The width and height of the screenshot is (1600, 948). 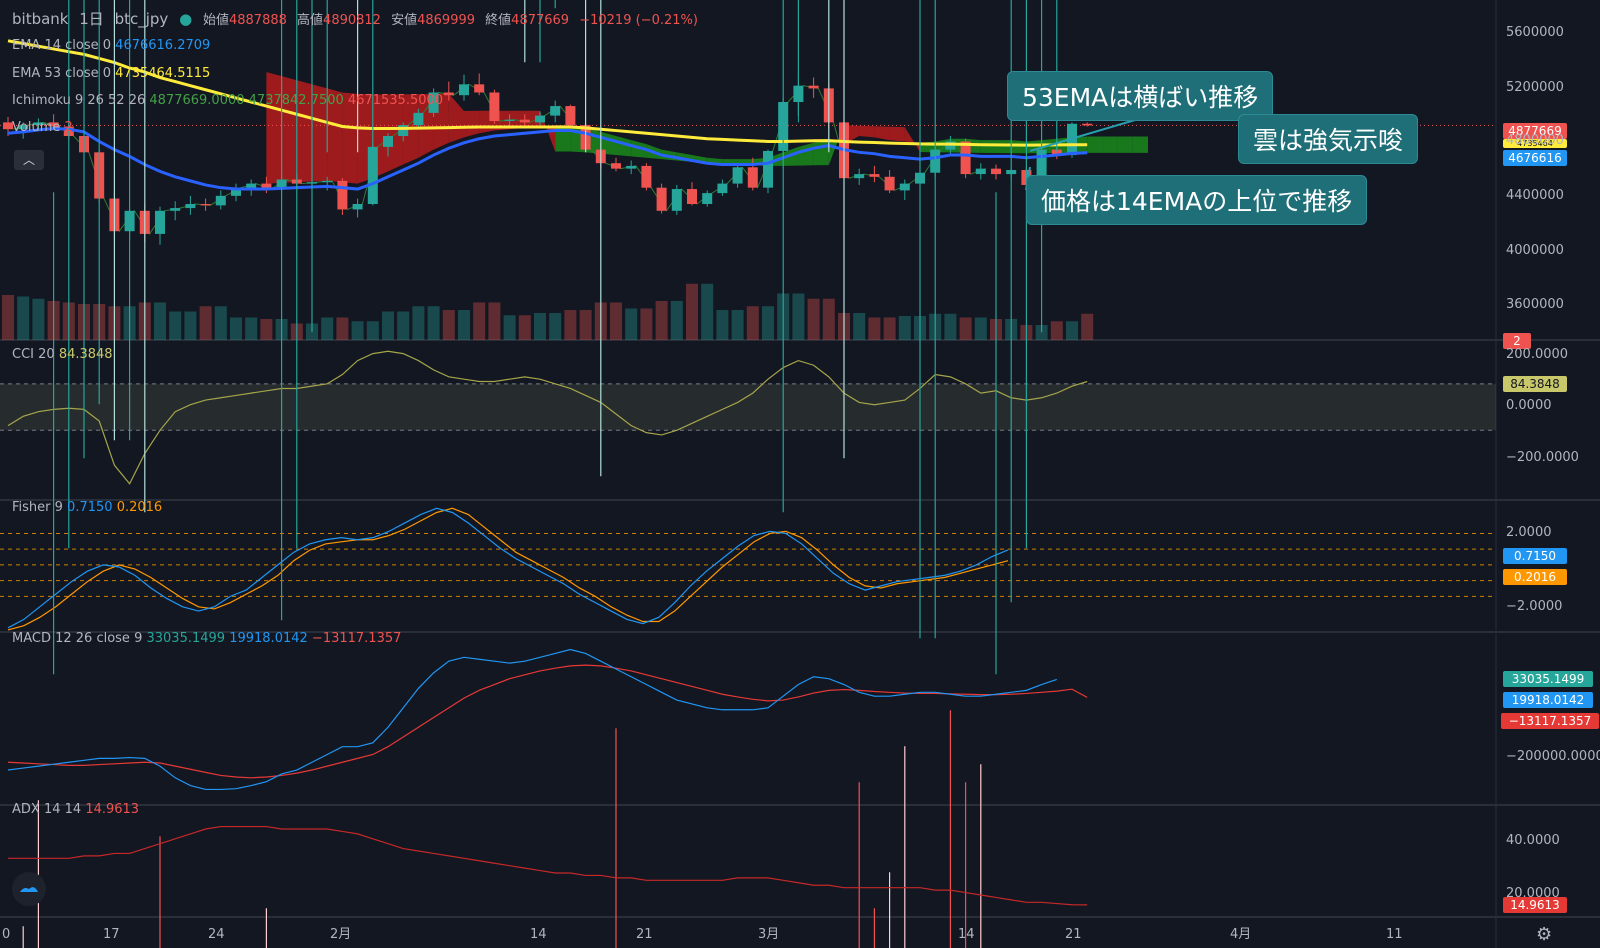 I want to click on adx-legend: ADX 14 14 14.9613, so click(x=76, y=809).